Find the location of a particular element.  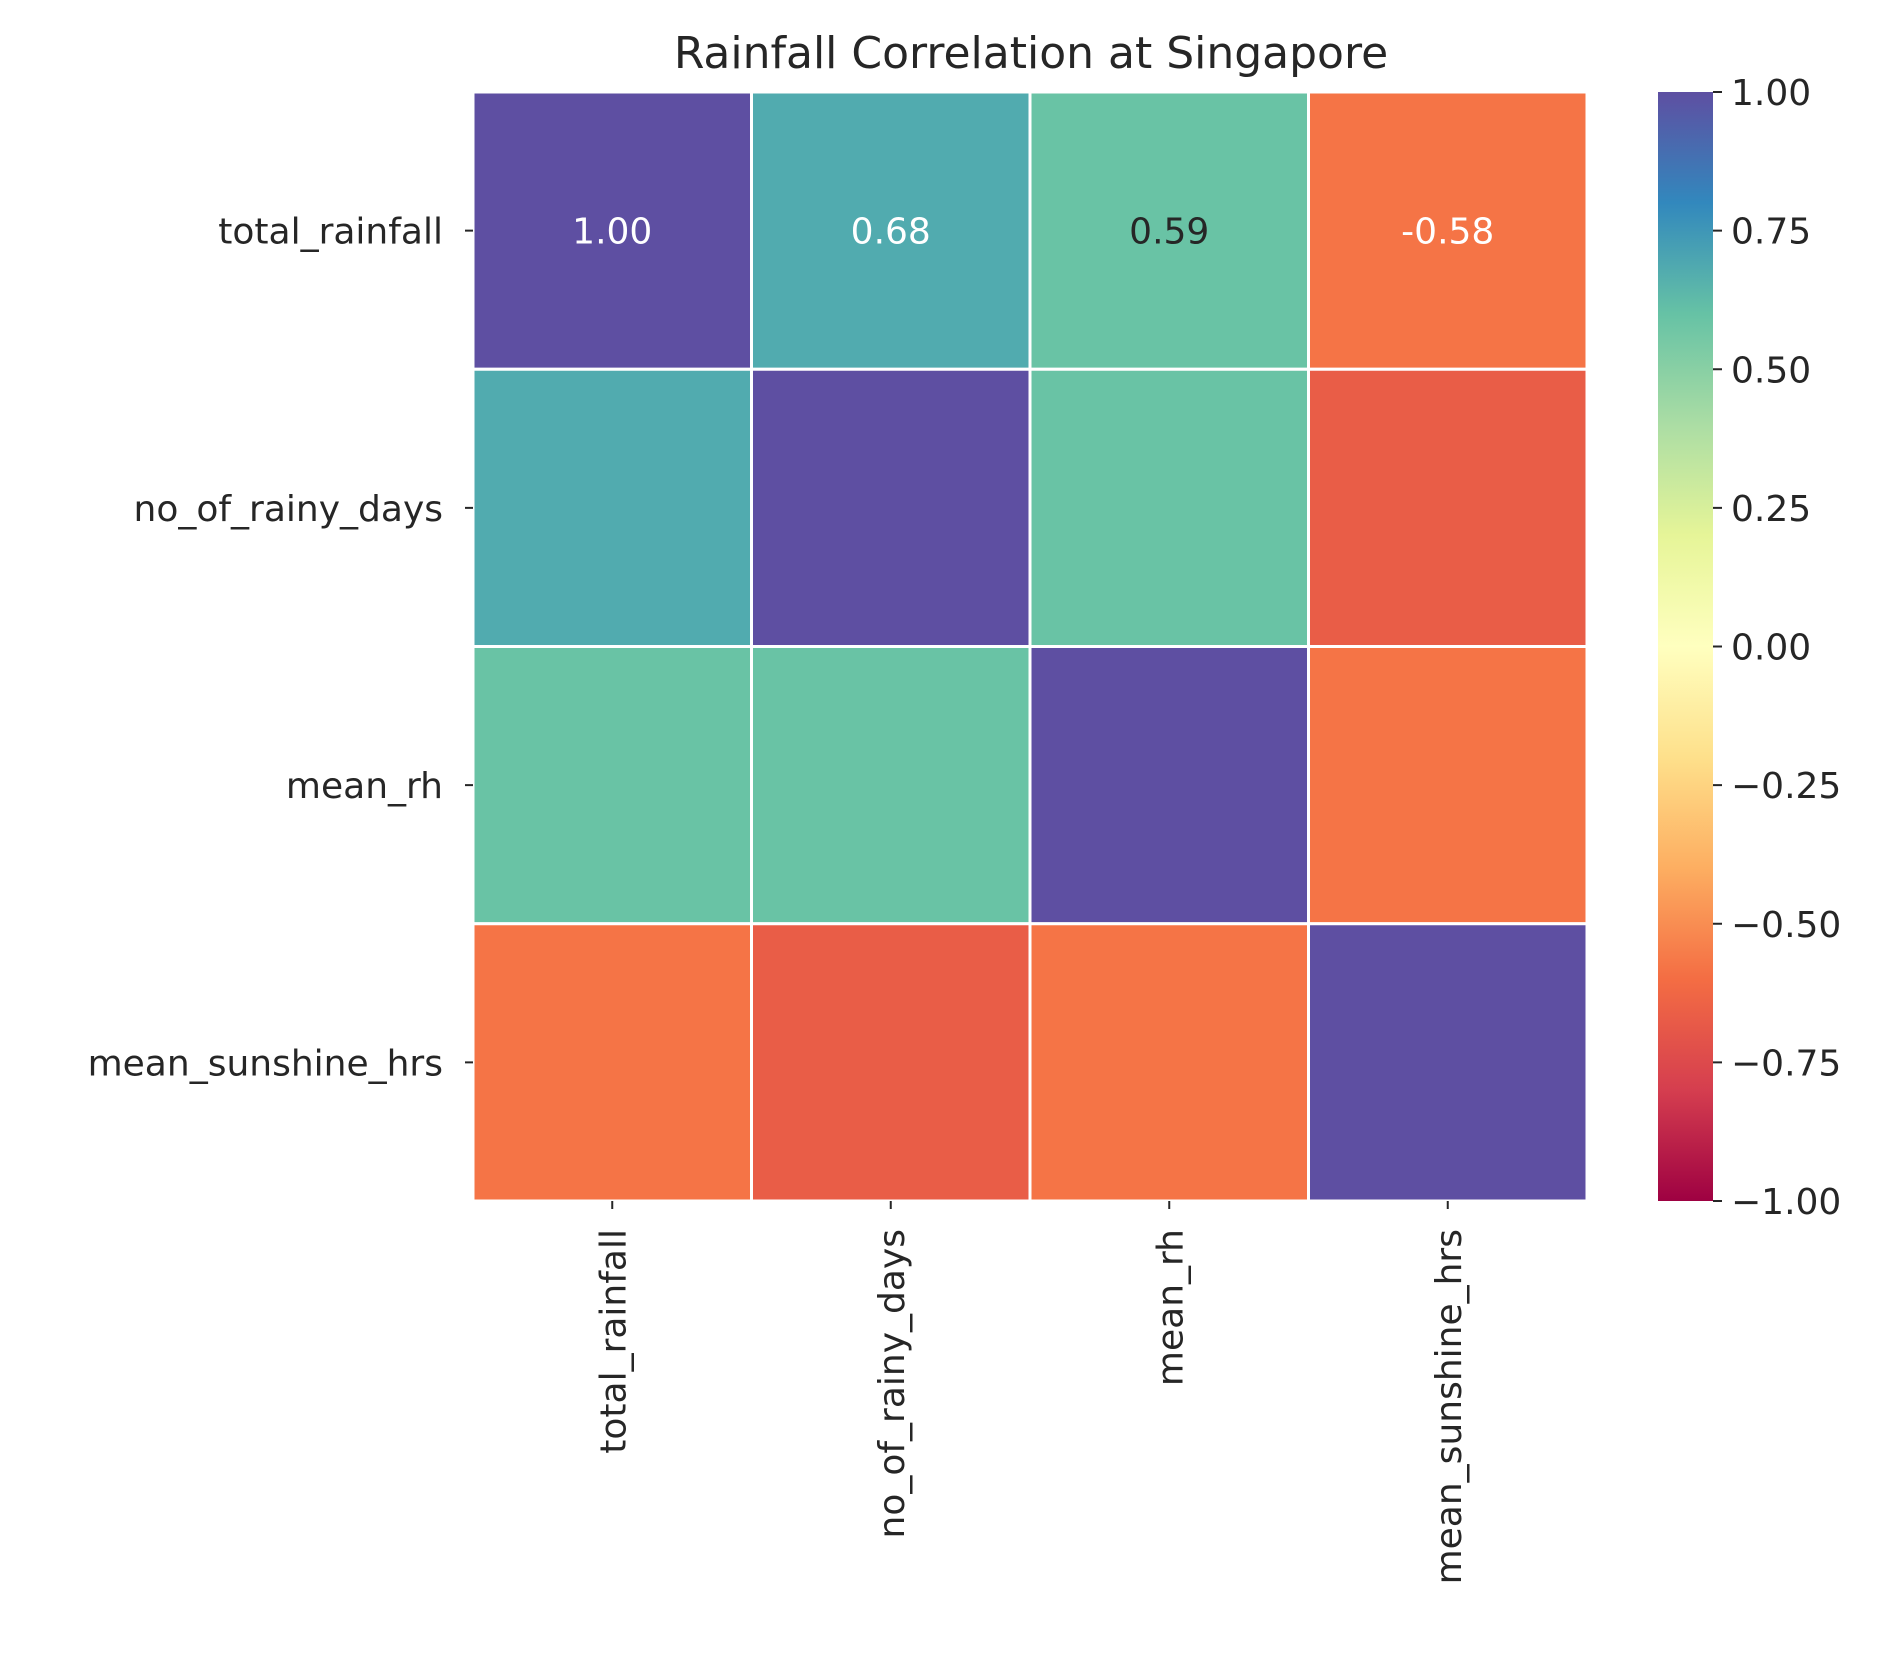

colorbar-tick-label: 0.25 is located at coordinates (1771, 509).